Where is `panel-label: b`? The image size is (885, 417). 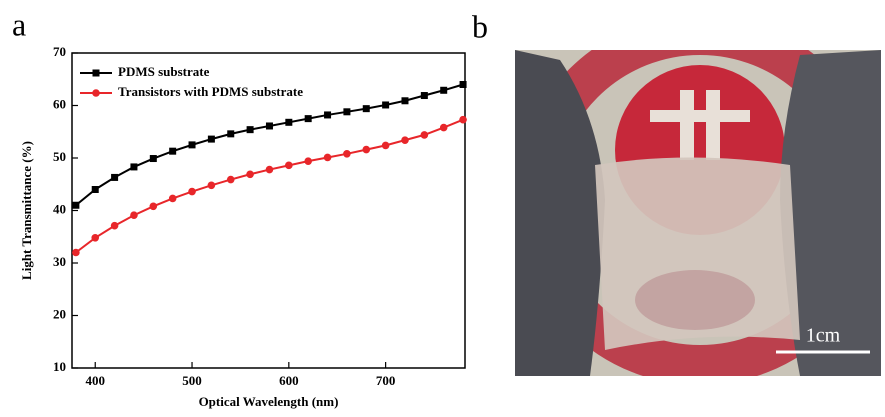
panel-label: b is located at coordinates (480, 26).